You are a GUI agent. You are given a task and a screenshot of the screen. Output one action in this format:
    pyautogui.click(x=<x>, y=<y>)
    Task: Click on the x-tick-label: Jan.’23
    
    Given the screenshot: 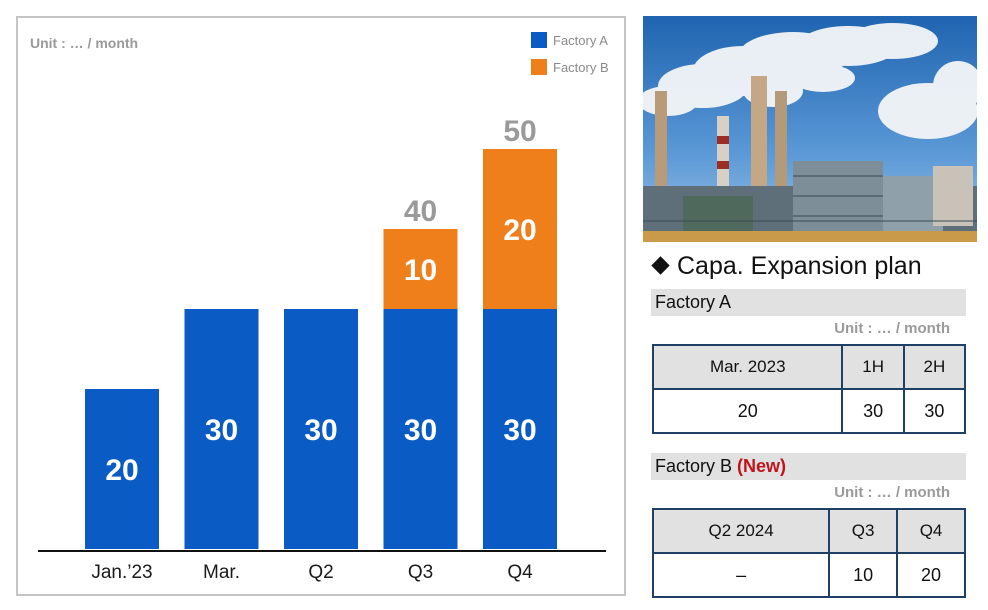 What is the action you would take?
    pyautogui.click(x=121, y=572)
    